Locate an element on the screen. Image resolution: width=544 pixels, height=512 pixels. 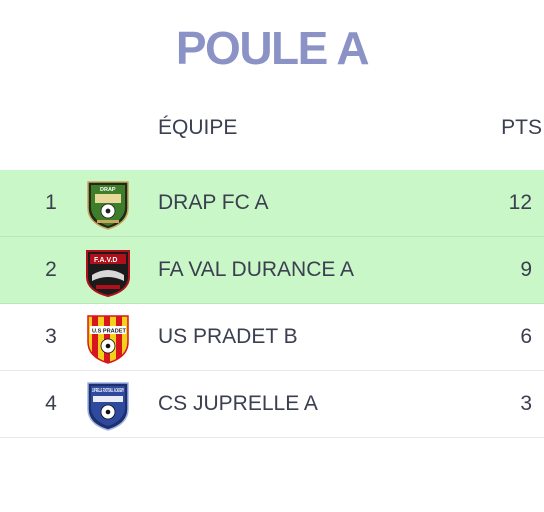
us-pradet-crest-icon: U.S PRADET is located at coordinates (108, 339).